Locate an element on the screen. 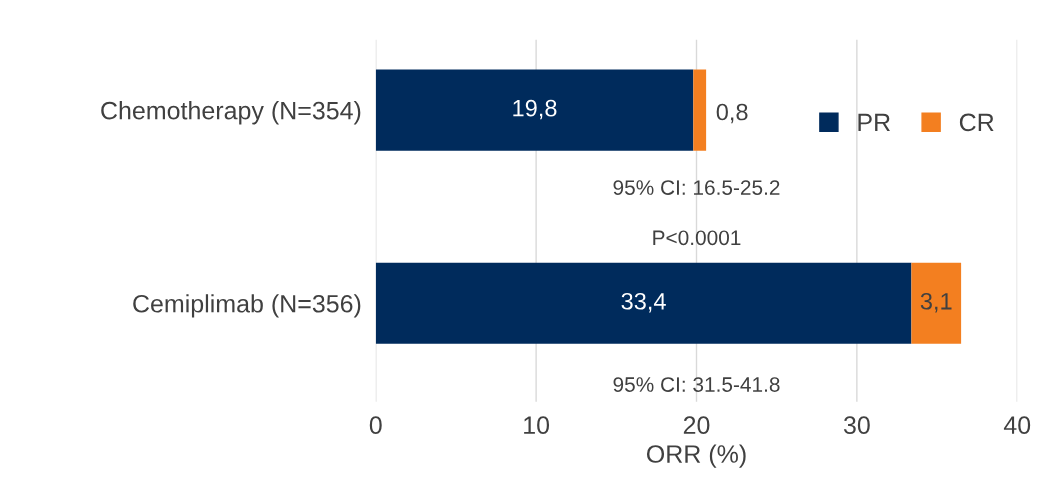  x-tick-label: 30 is located at coordinates (856, 425).